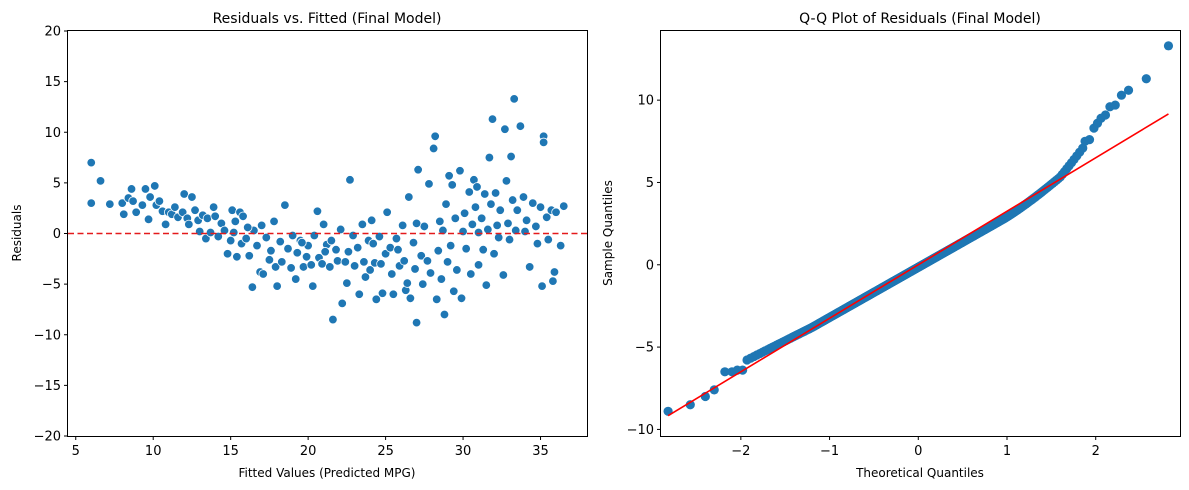  What do you see at coordinates (51, 285) in the screenshot?
I see `y-tick-label: −5` at bounding box center [51, 285].